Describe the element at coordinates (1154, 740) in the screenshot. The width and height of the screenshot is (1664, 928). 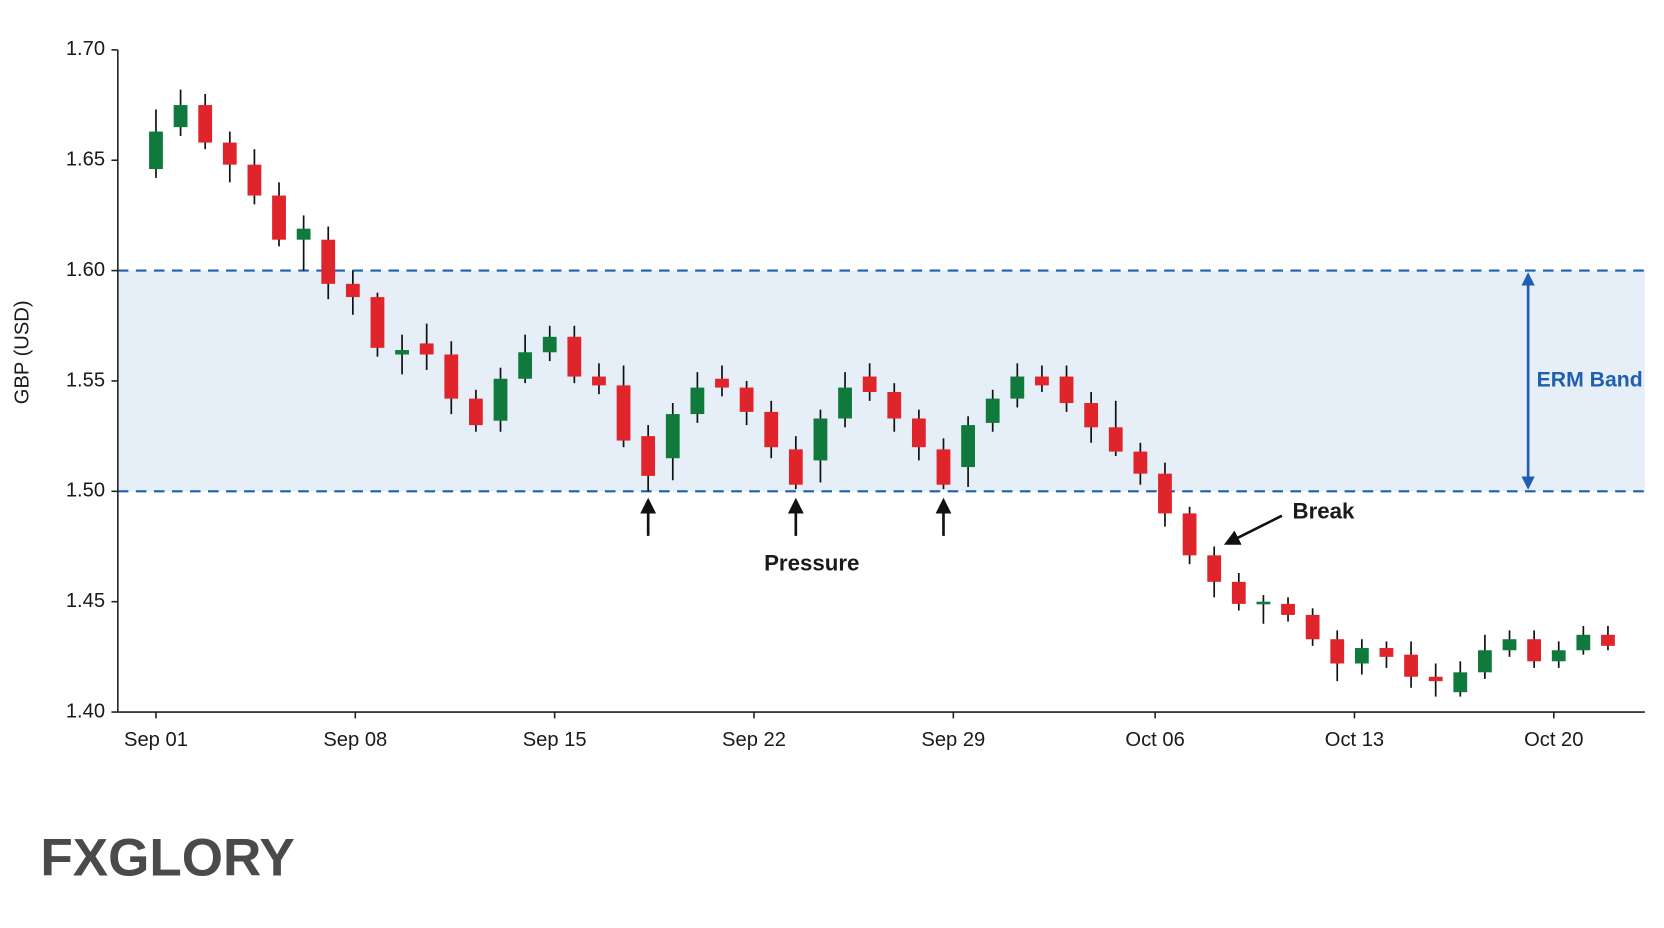
I see `x-tick-label: Oct 06` at that location.